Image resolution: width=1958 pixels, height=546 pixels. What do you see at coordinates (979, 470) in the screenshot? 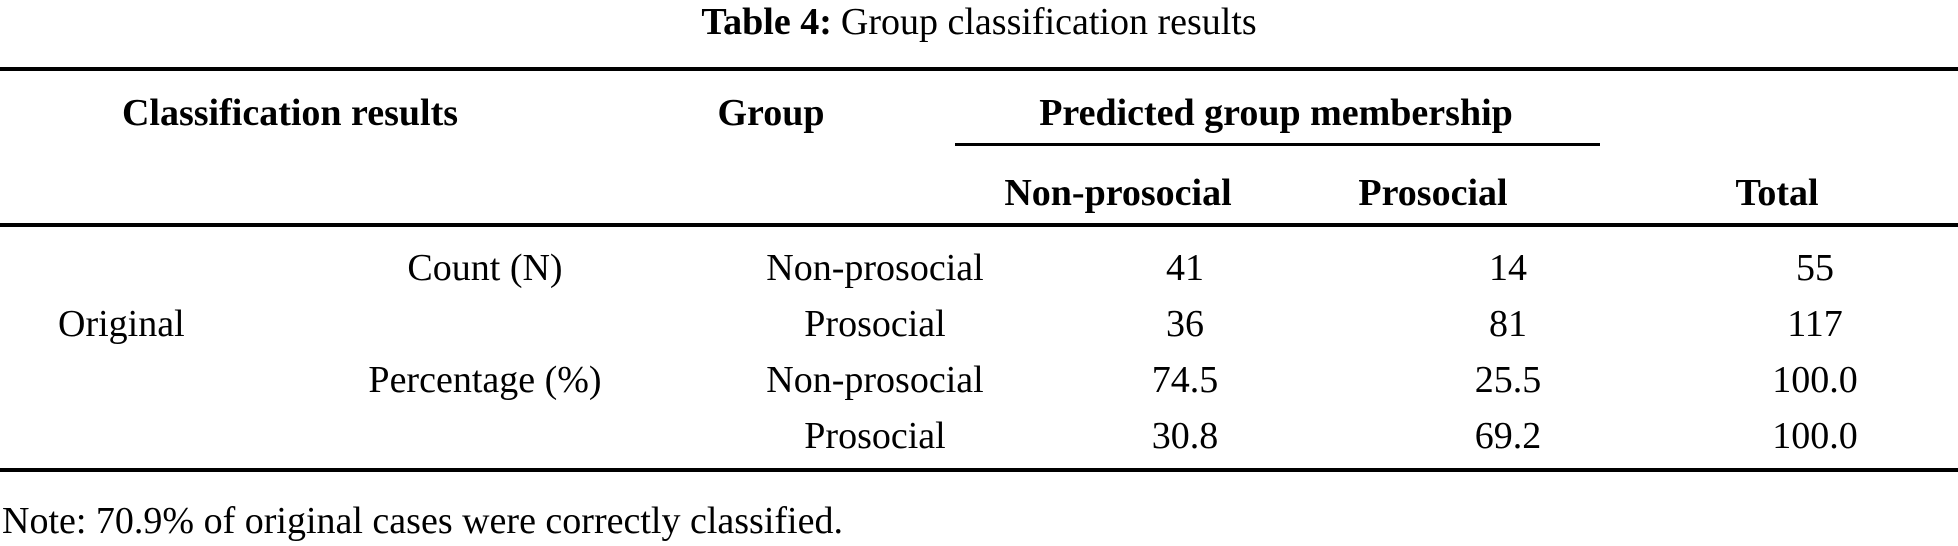
I see `table-bottom-rule` at bounding box center [979, 470].